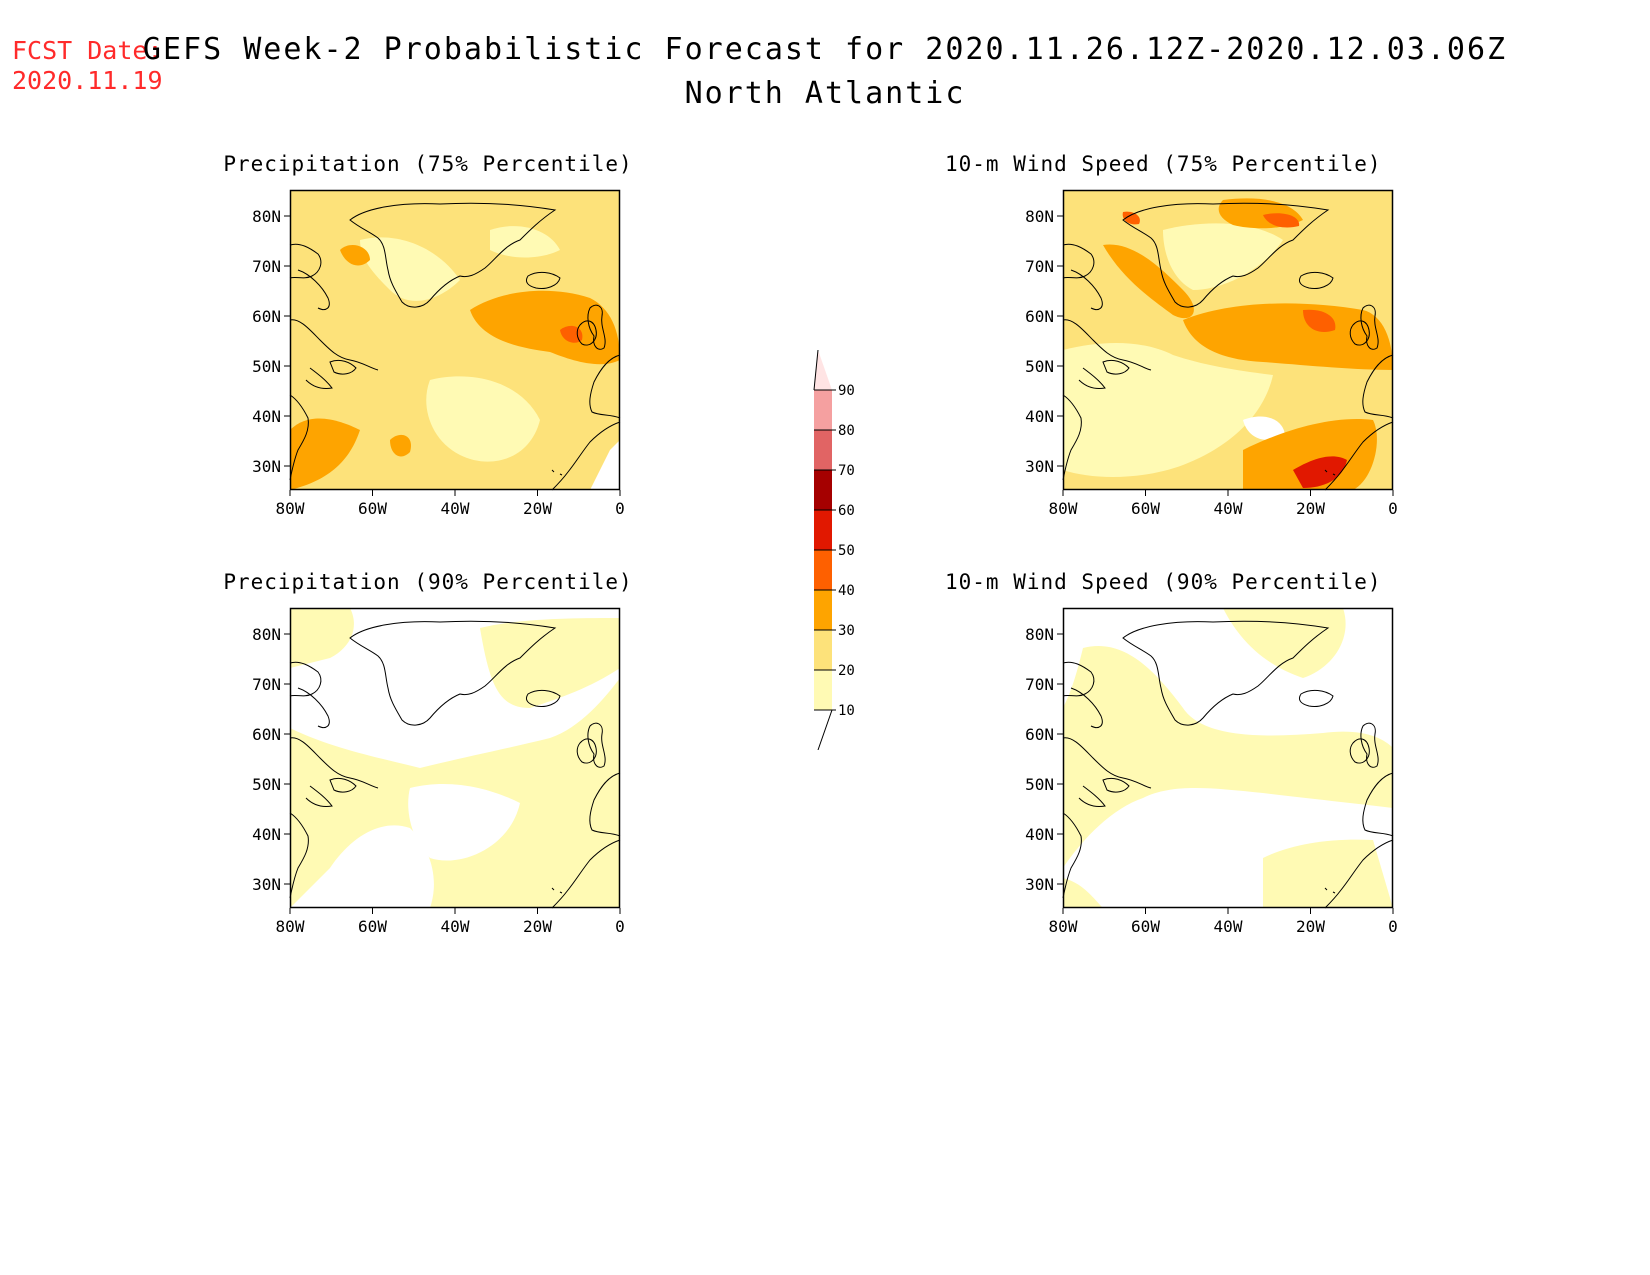 The height and width of the screenshot is (1275, 1650). I want to click on panel-title-precip-90: Precipitation (90% Percentile), so click(428, 582).